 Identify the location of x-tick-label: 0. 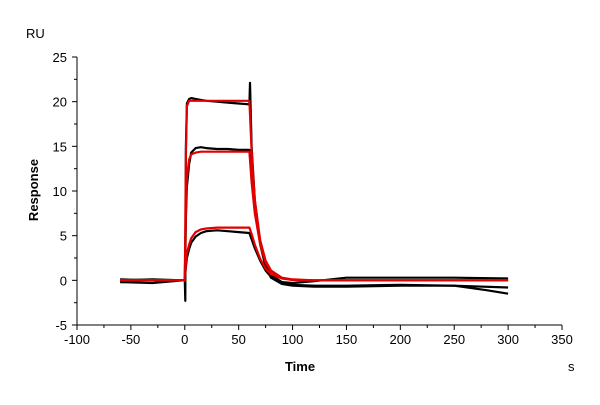
(184, 339).